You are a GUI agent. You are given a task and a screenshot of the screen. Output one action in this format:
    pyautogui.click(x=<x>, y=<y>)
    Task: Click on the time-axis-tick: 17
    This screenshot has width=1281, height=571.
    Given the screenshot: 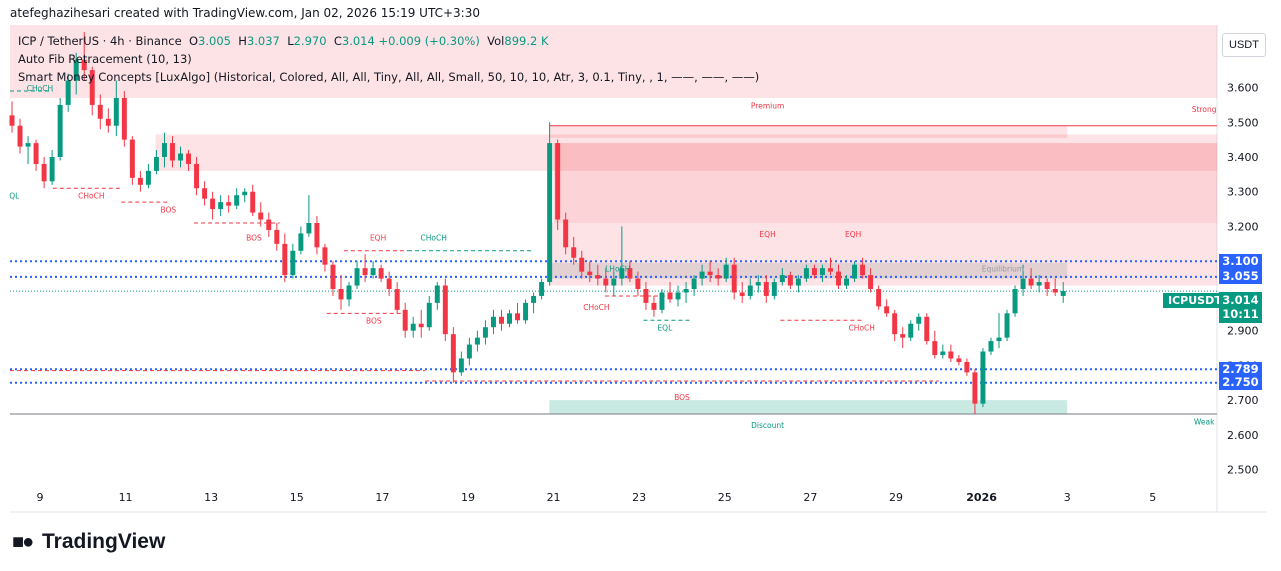 What is the action you would take?
    pyautogui.click(x=382, y=497)
    